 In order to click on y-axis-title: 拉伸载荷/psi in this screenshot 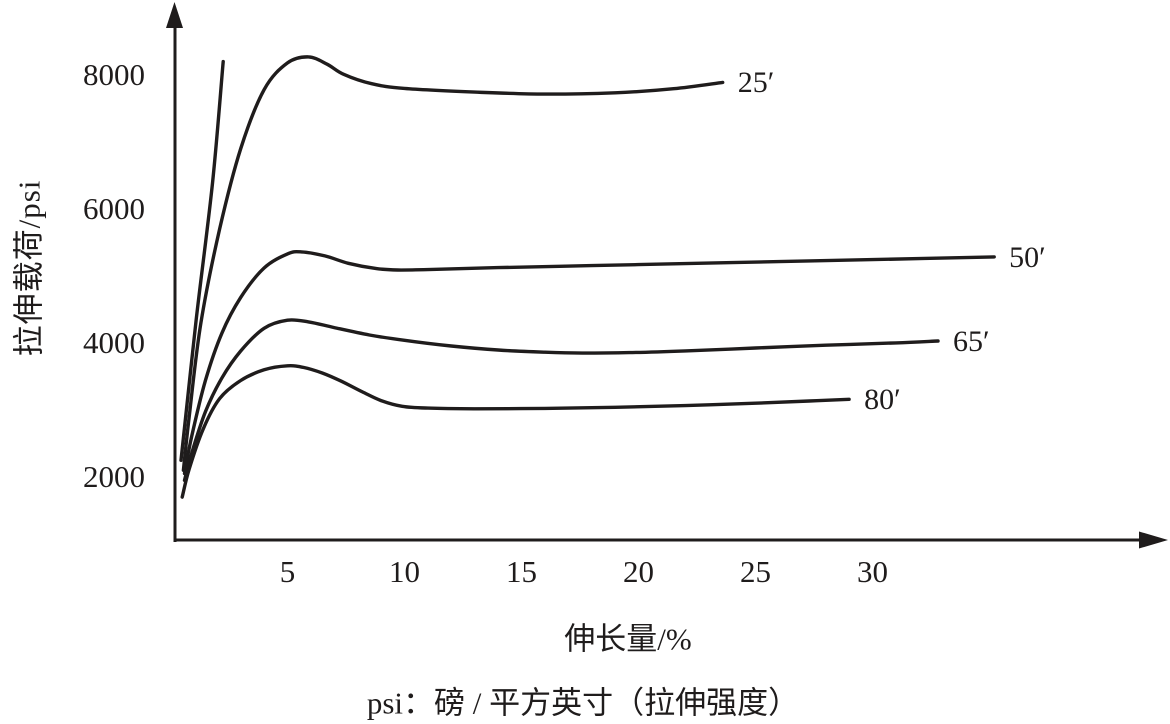, I will do `click(29, 268)`.